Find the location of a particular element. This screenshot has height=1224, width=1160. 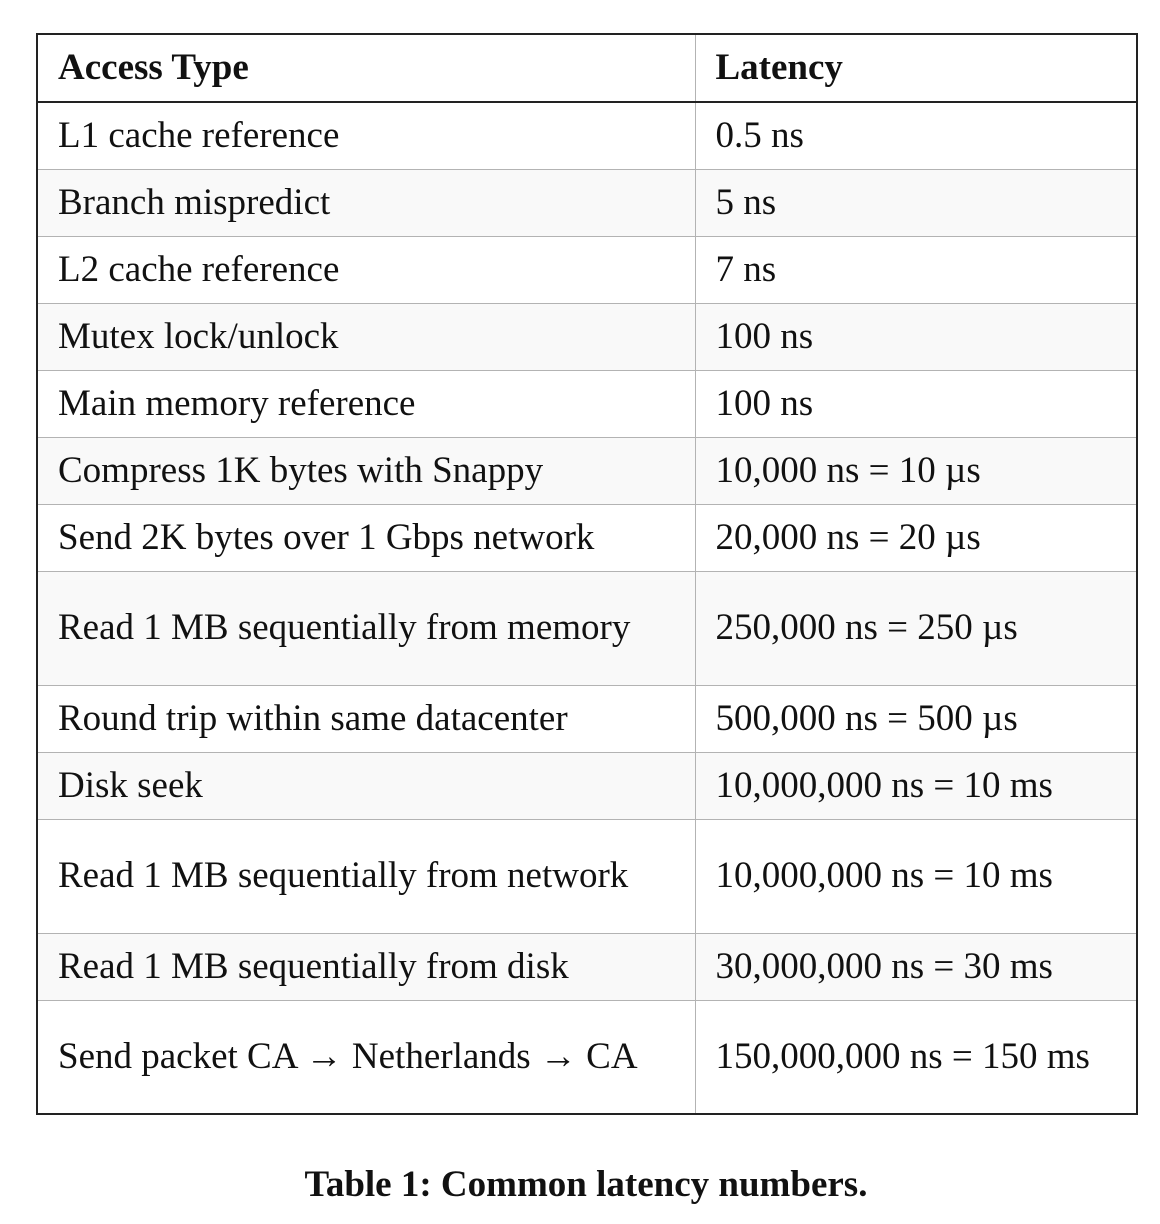

cell-latency: 20,000 ns = 20 µs is located at coordinates (916, 537).